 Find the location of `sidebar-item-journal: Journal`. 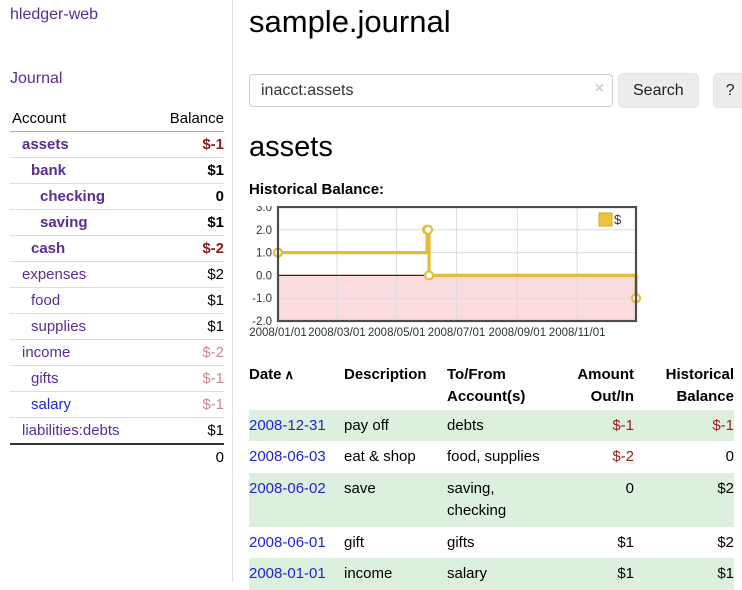

sidebar-item-journal: Journal is located at coordinates (36, 78).